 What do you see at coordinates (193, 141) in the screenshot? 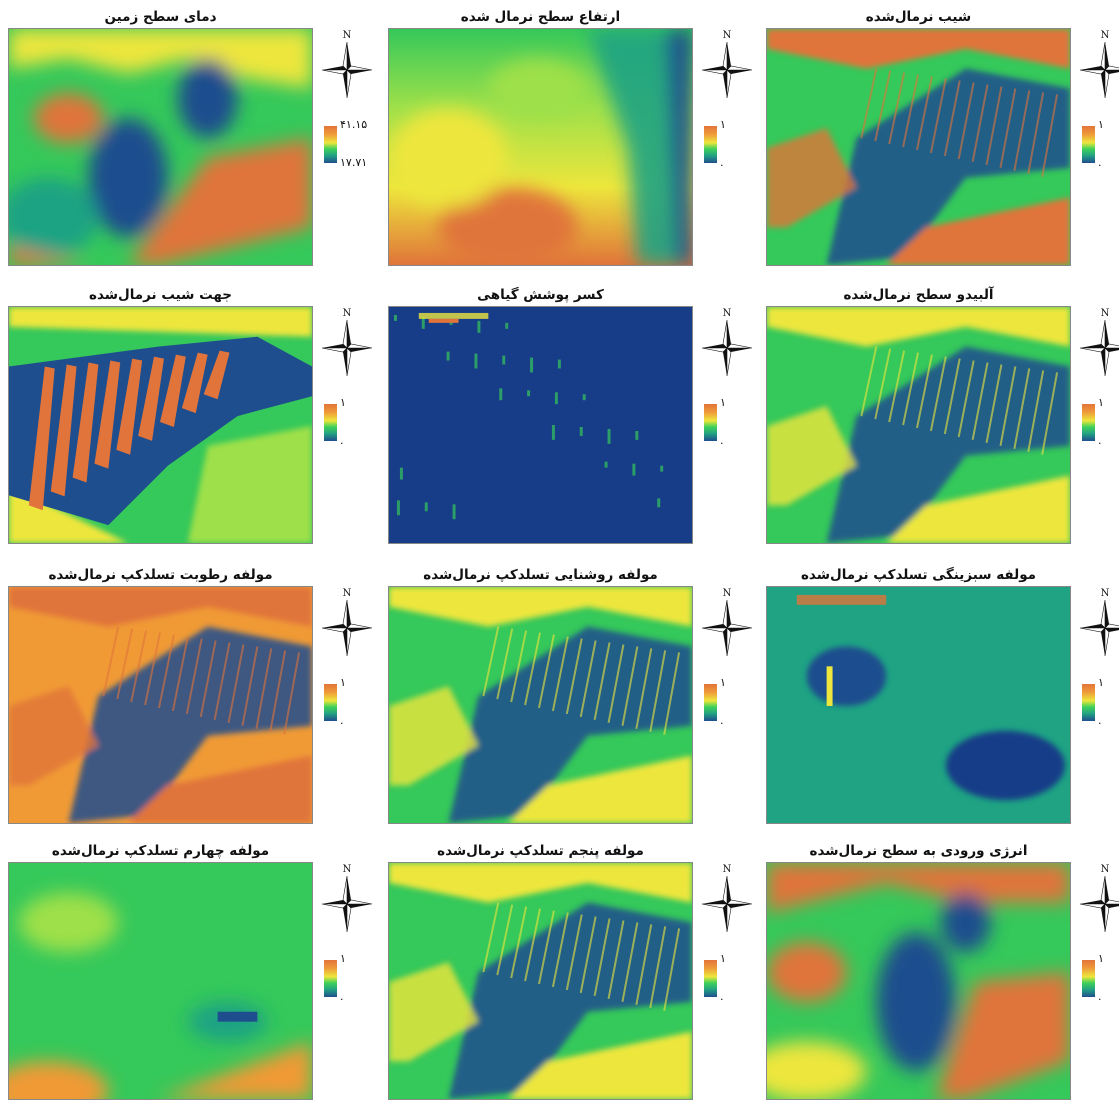
I see `map-panel: دمای سطح زمین N` at bounding box center [193, 141].